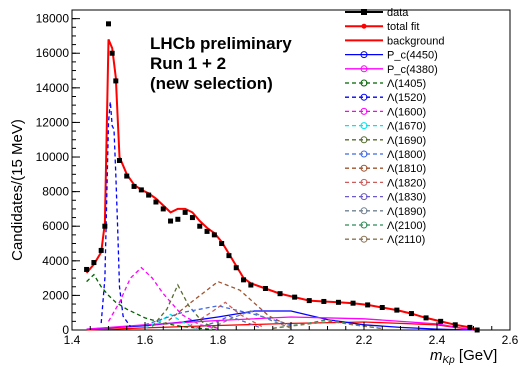  I want to click on y-tick-label: 6000, so click(55, 226).